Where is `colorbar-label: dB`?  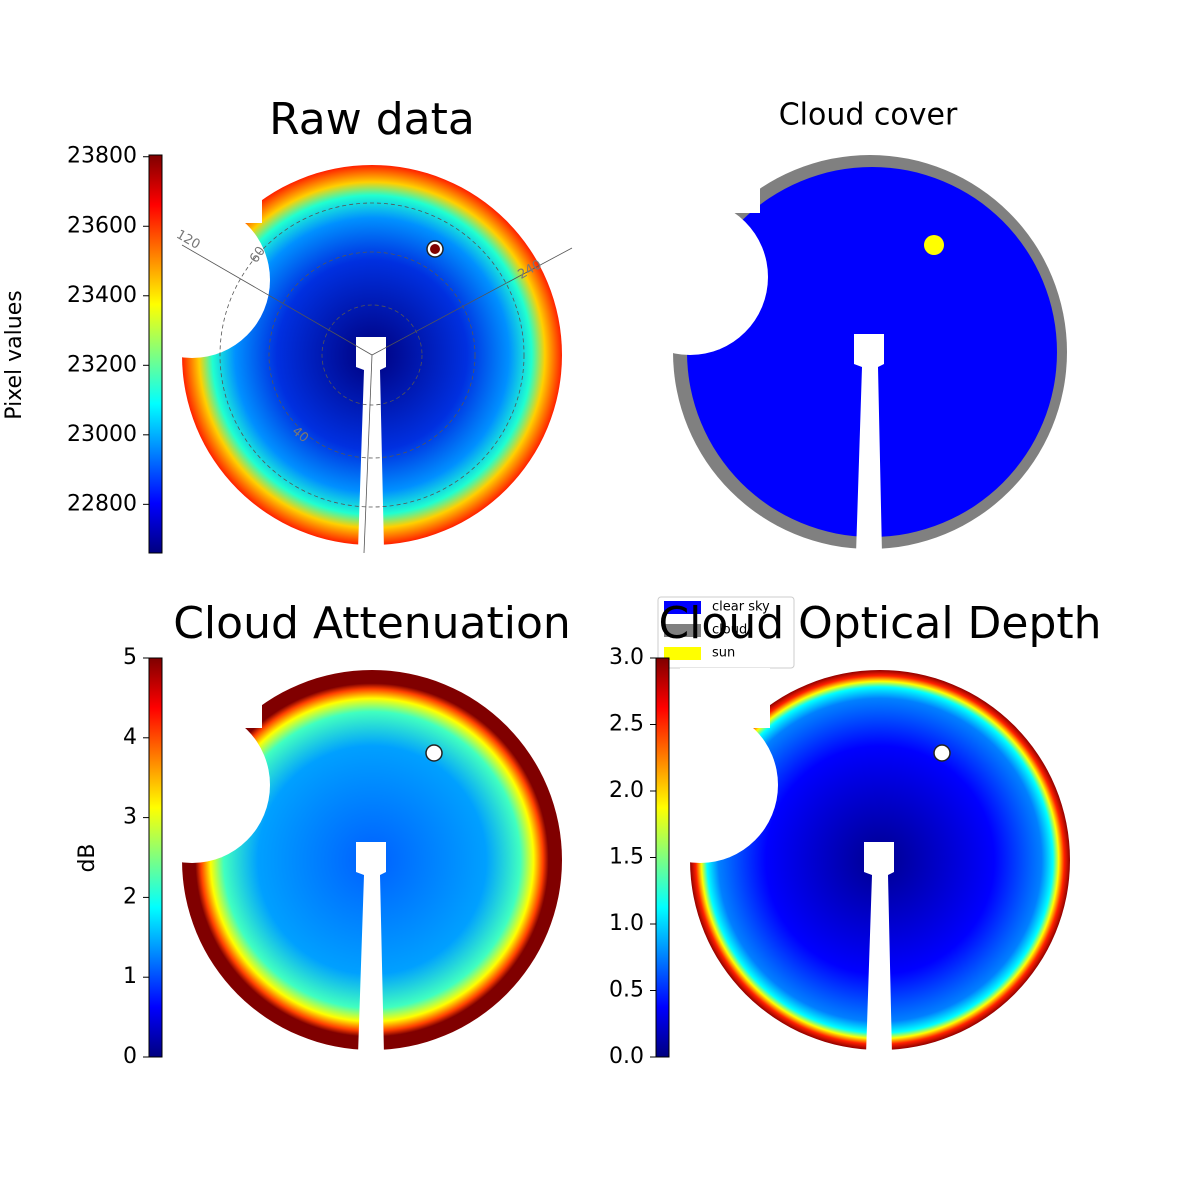 colorbar-label: dB is located at coordinates (87, 857).